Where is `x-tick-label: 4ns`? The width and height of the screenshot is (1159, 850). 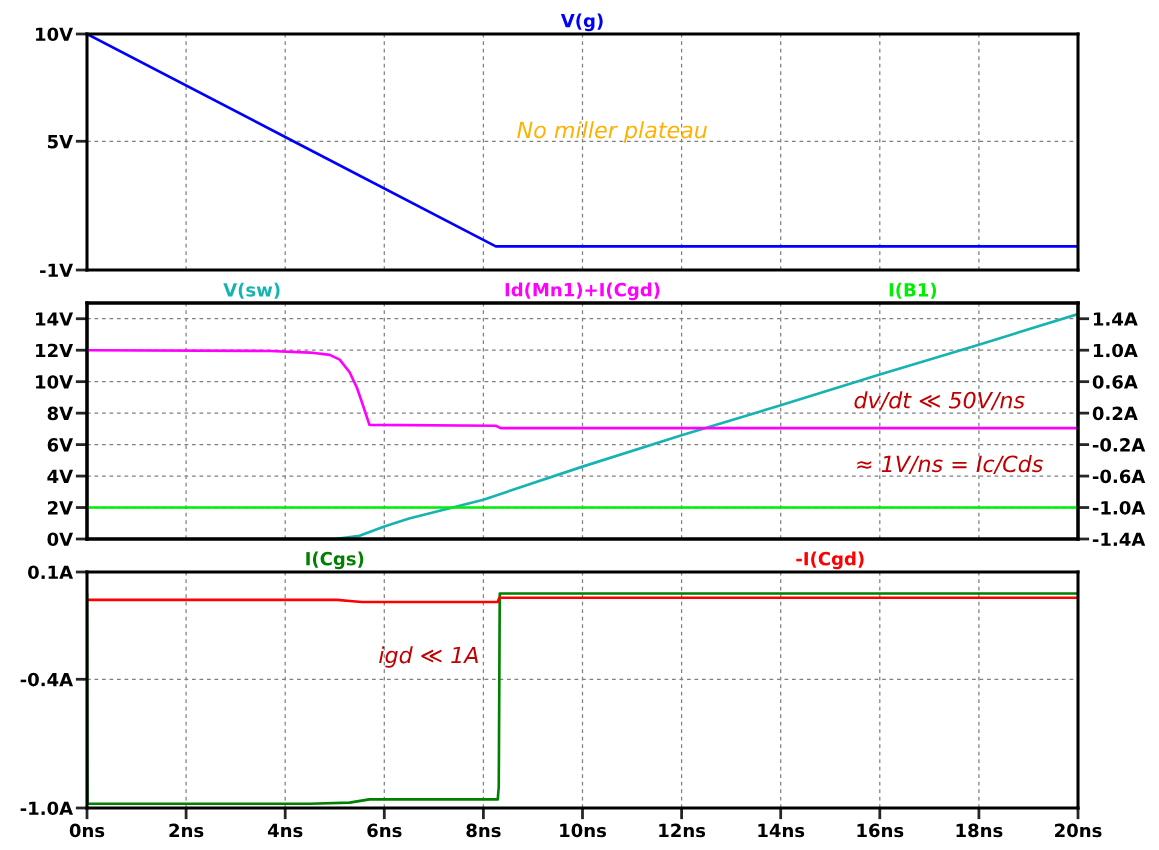 x-tick-label: 4ns is located at coordinates (285, 830).